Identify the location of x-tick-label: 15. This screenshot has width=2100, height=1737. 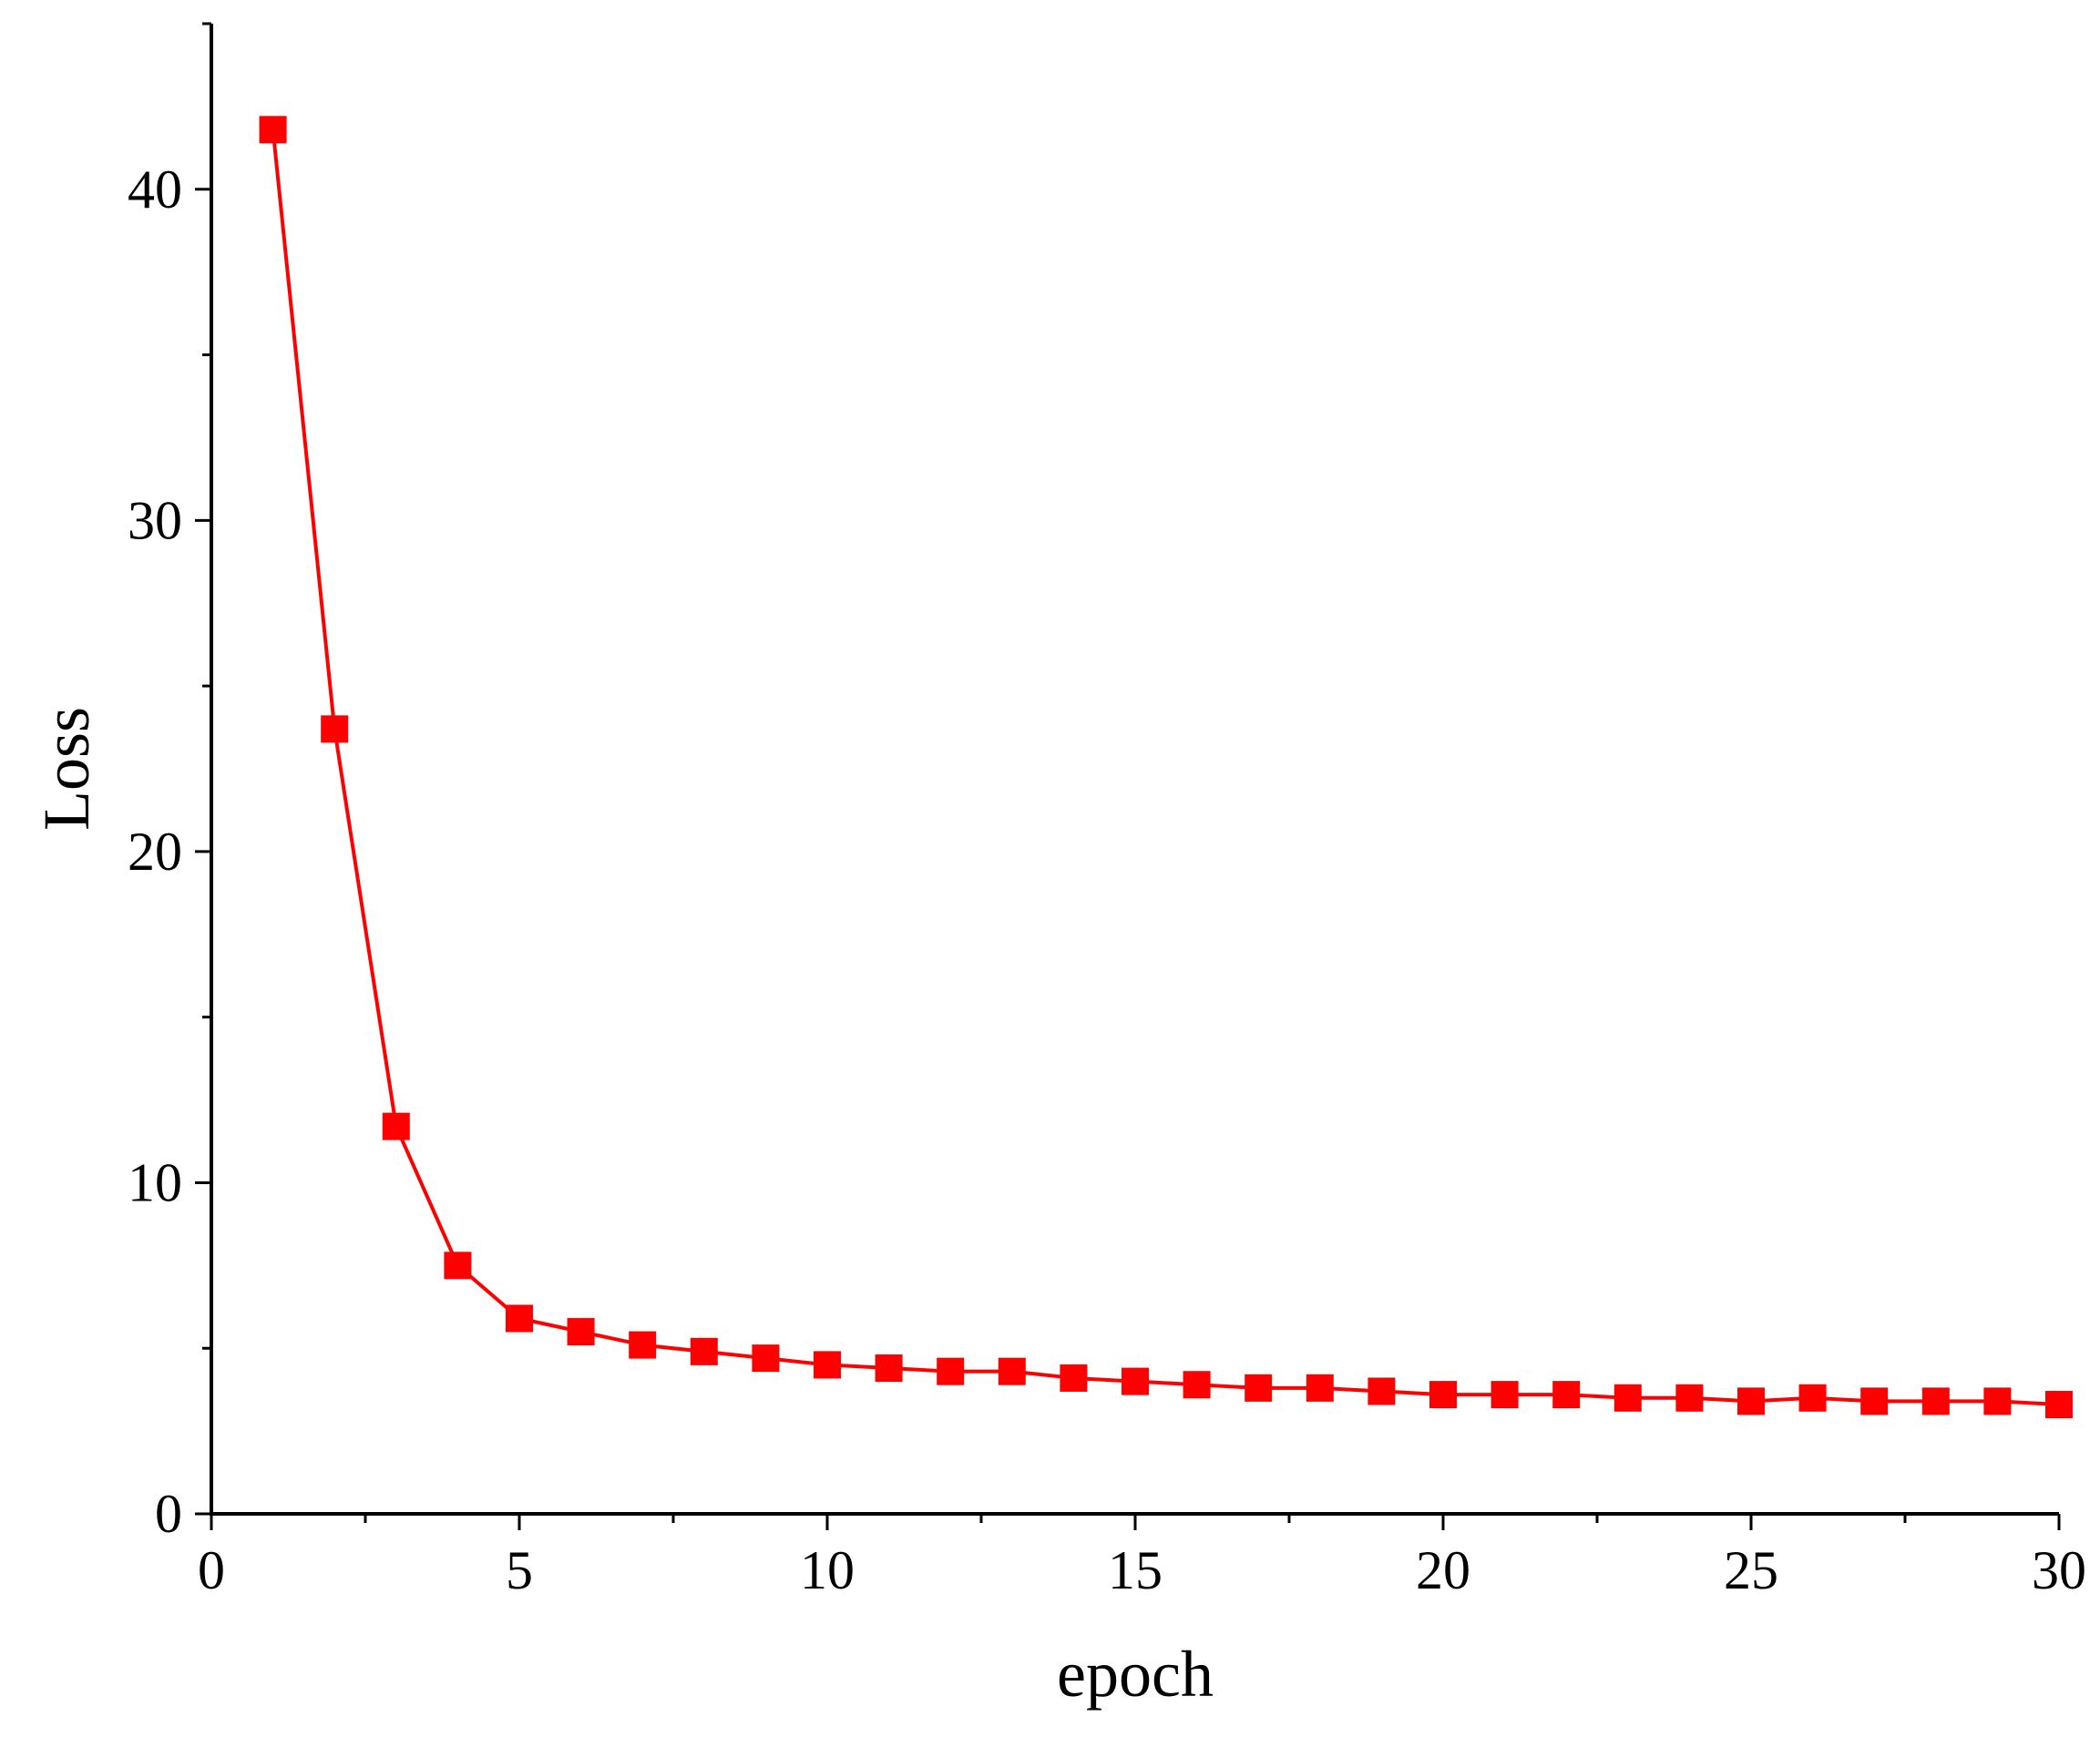
(1136, 1570).